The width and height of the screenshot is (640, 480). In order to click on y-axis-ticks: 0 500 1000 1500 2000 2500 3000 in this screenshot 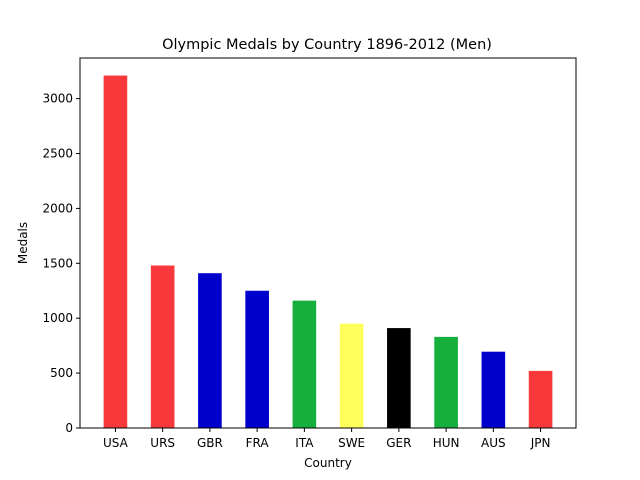, I will do `click(61, 263)`.